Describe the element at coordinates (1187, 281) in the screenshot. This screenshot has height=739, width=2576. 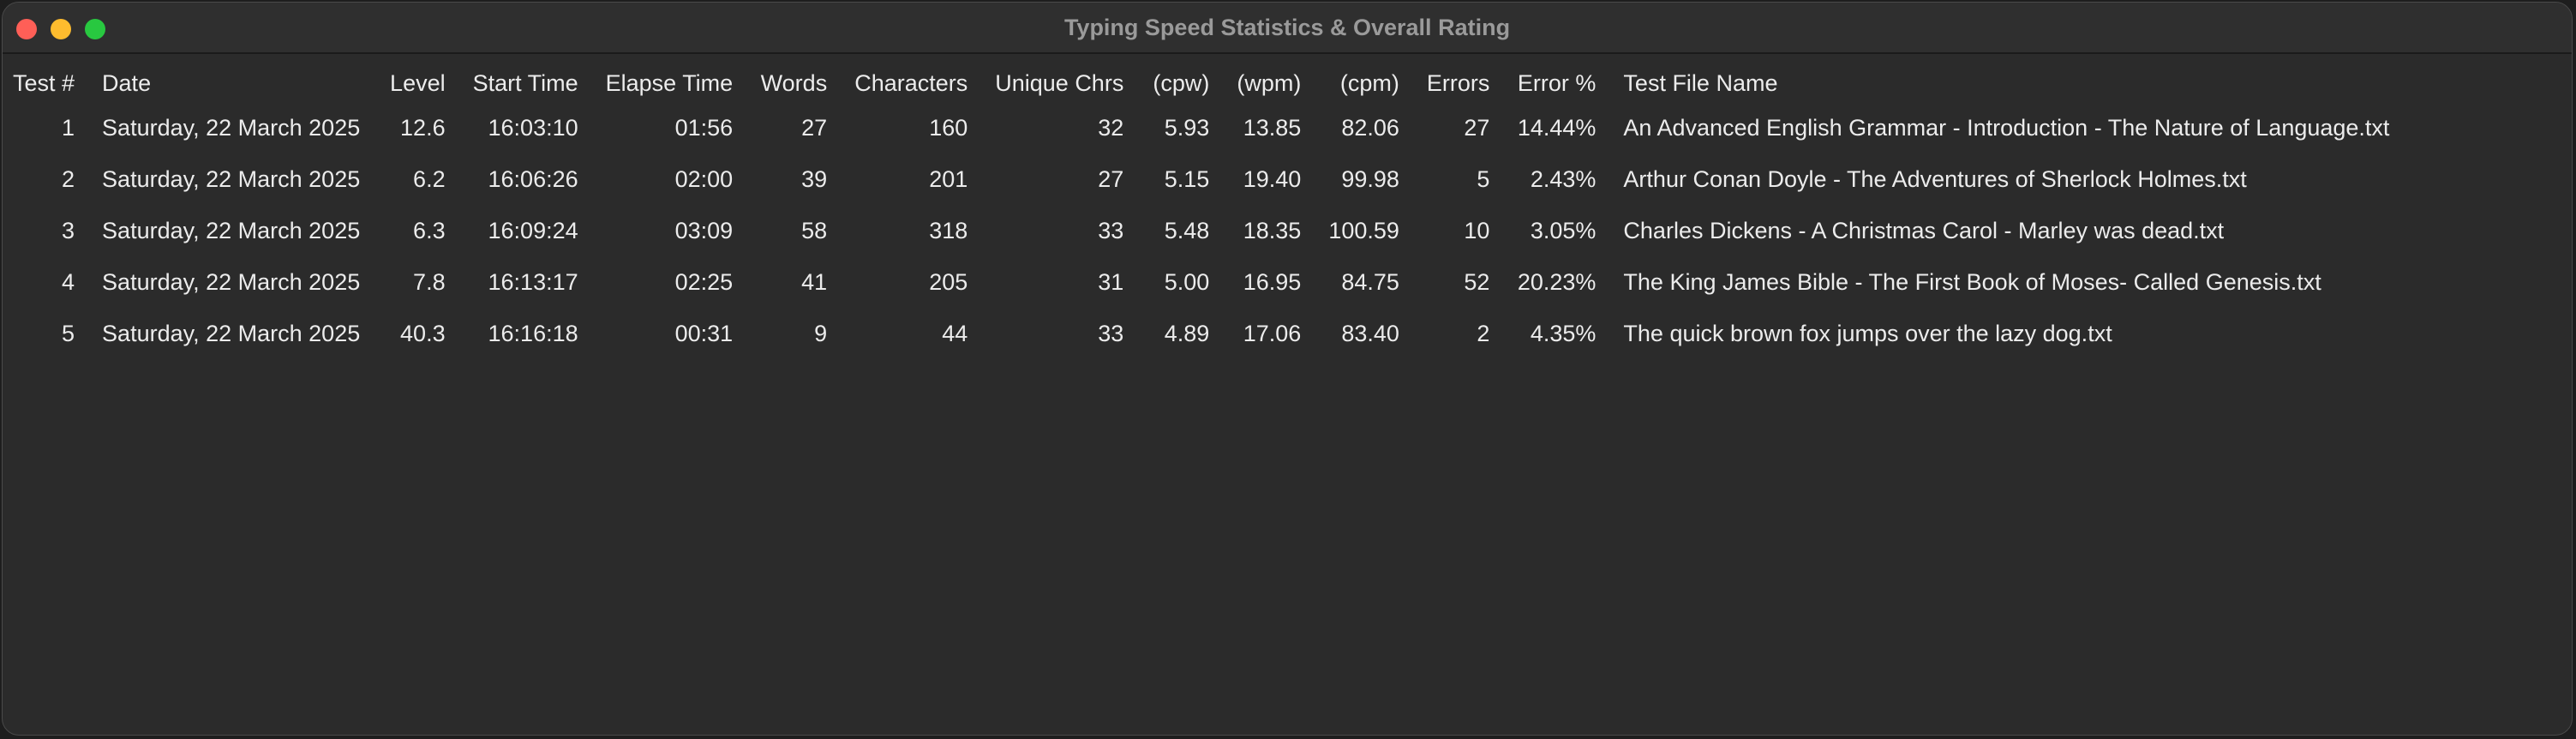
I see `cell-cpw: 5.00` at that location.